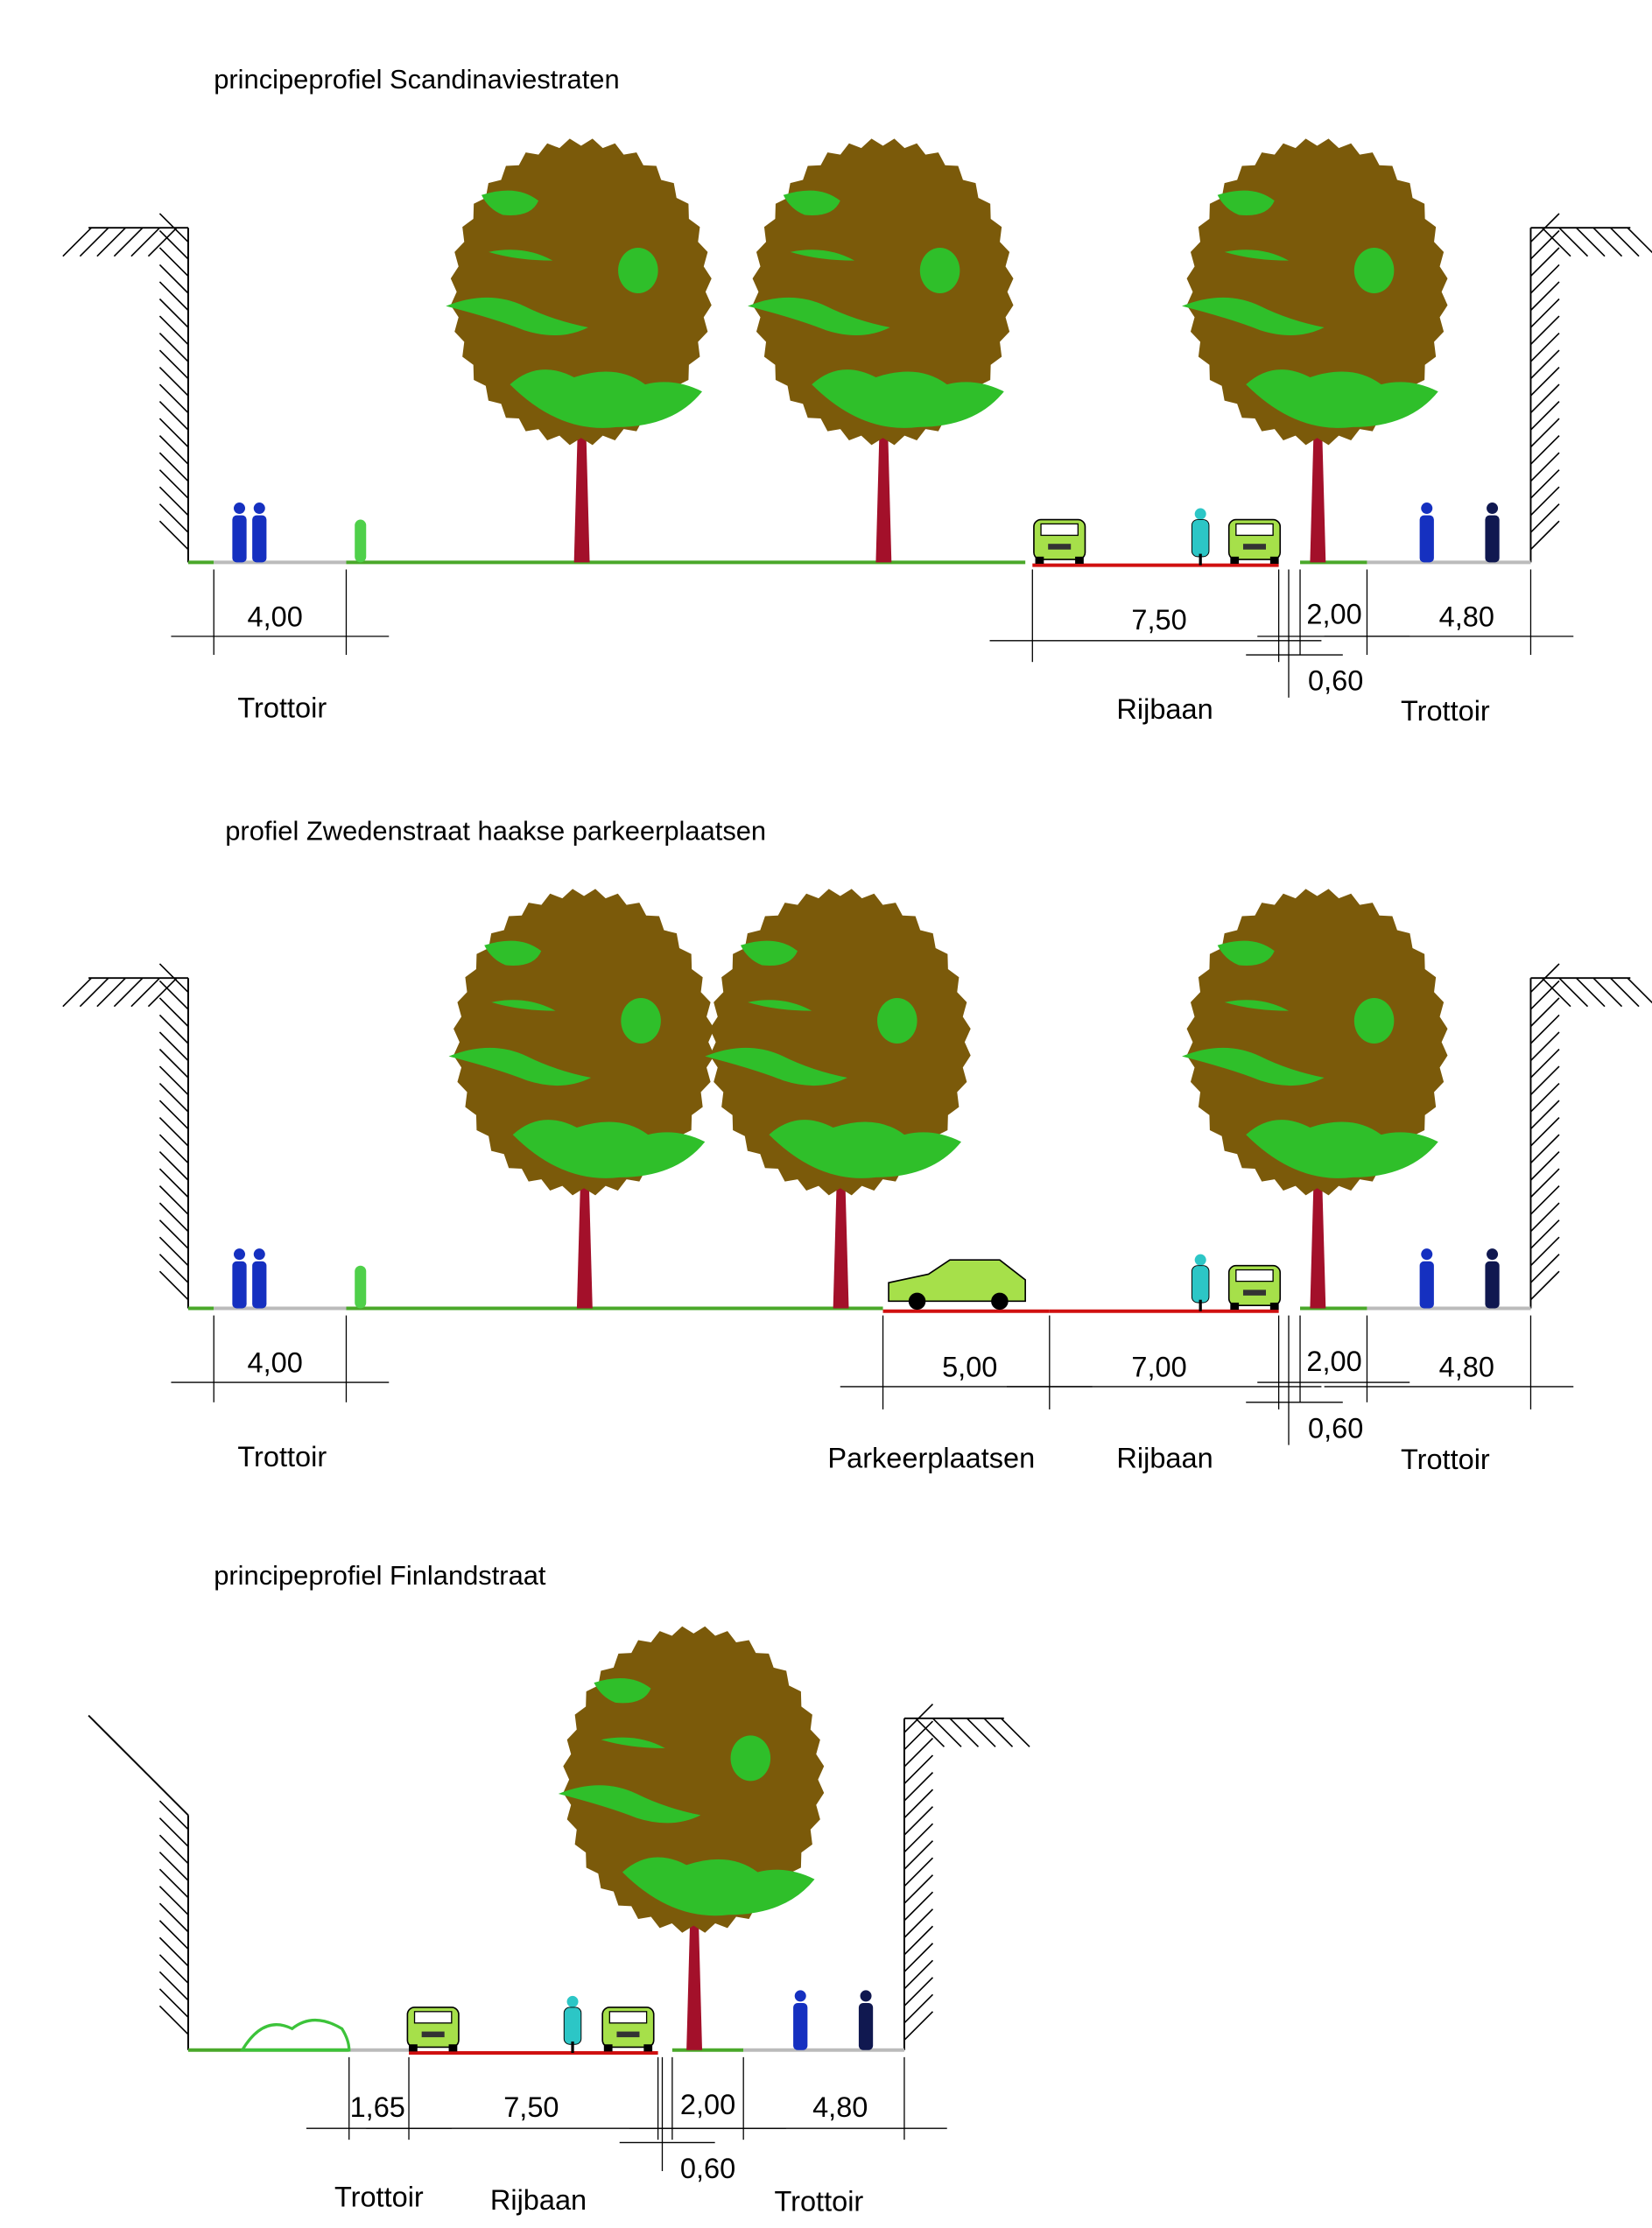  Describe the element at coordinates (957, 1281) in the screenshot. I see `car-body` at that location.